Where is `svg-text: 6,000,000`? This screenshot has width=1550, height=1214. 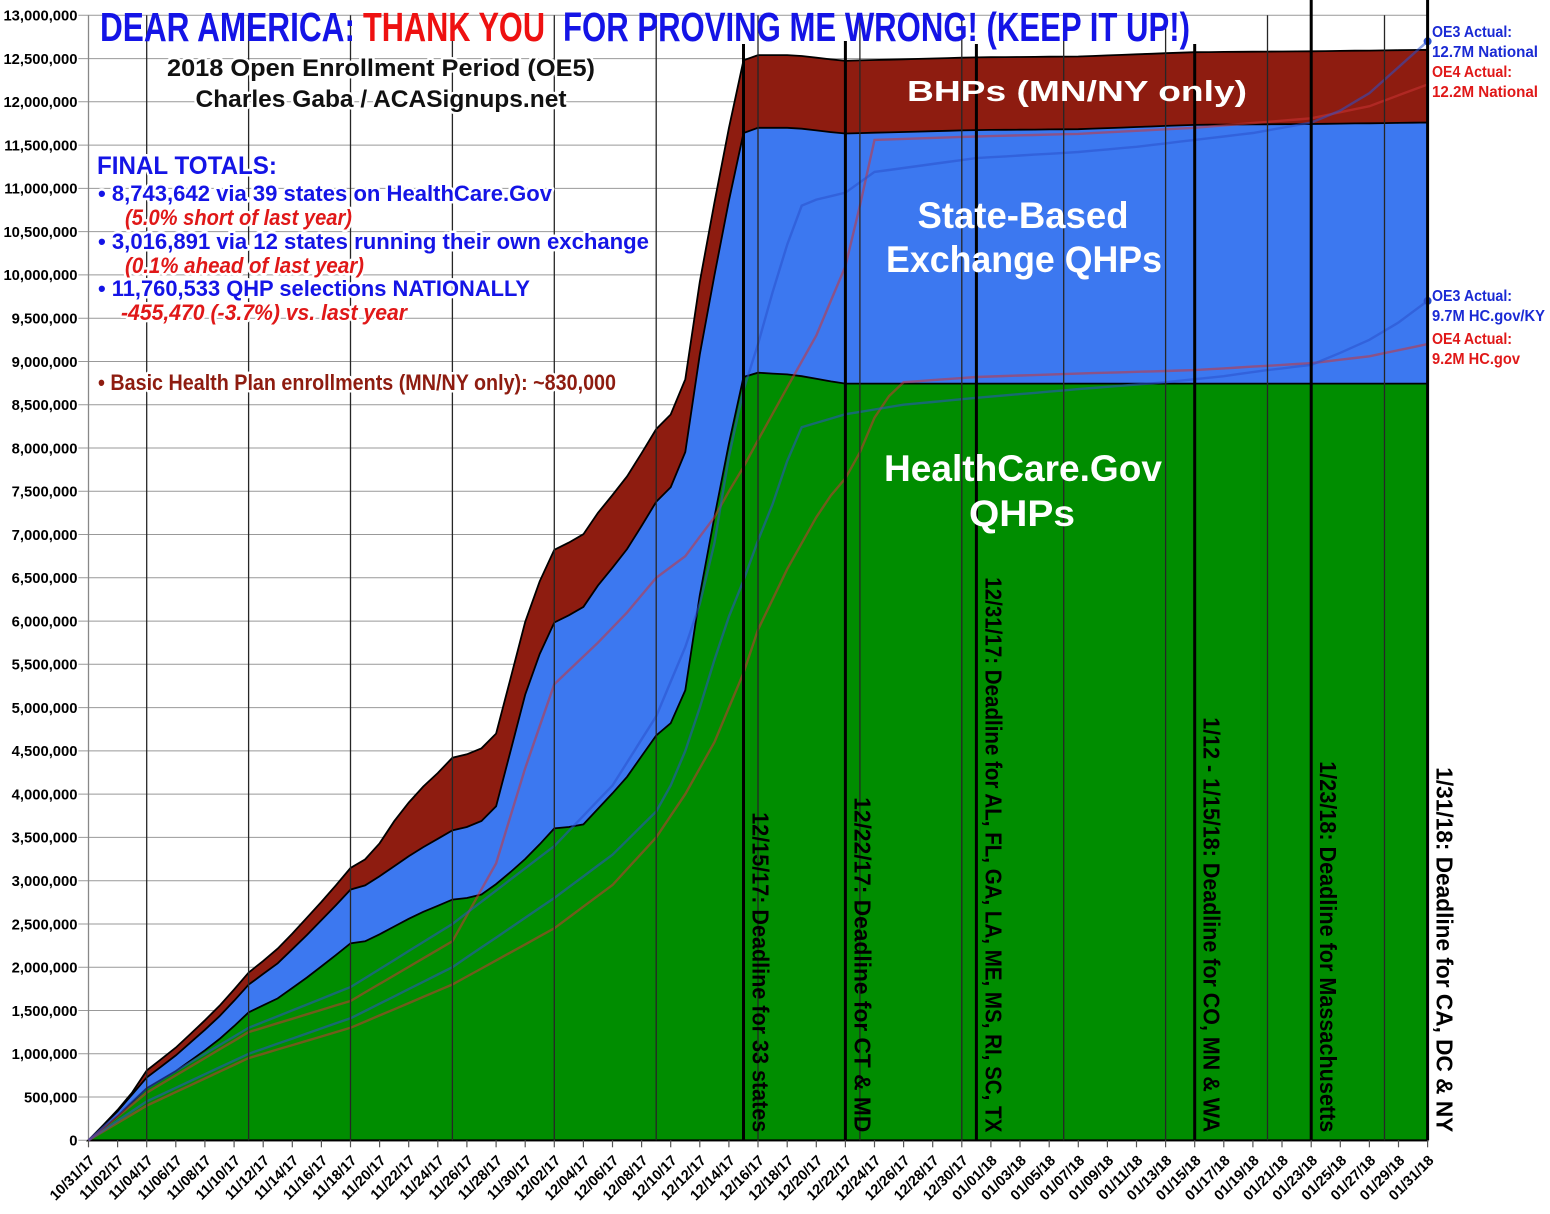
svg-text: 6,000,000 is located at coordinates (45, 622).